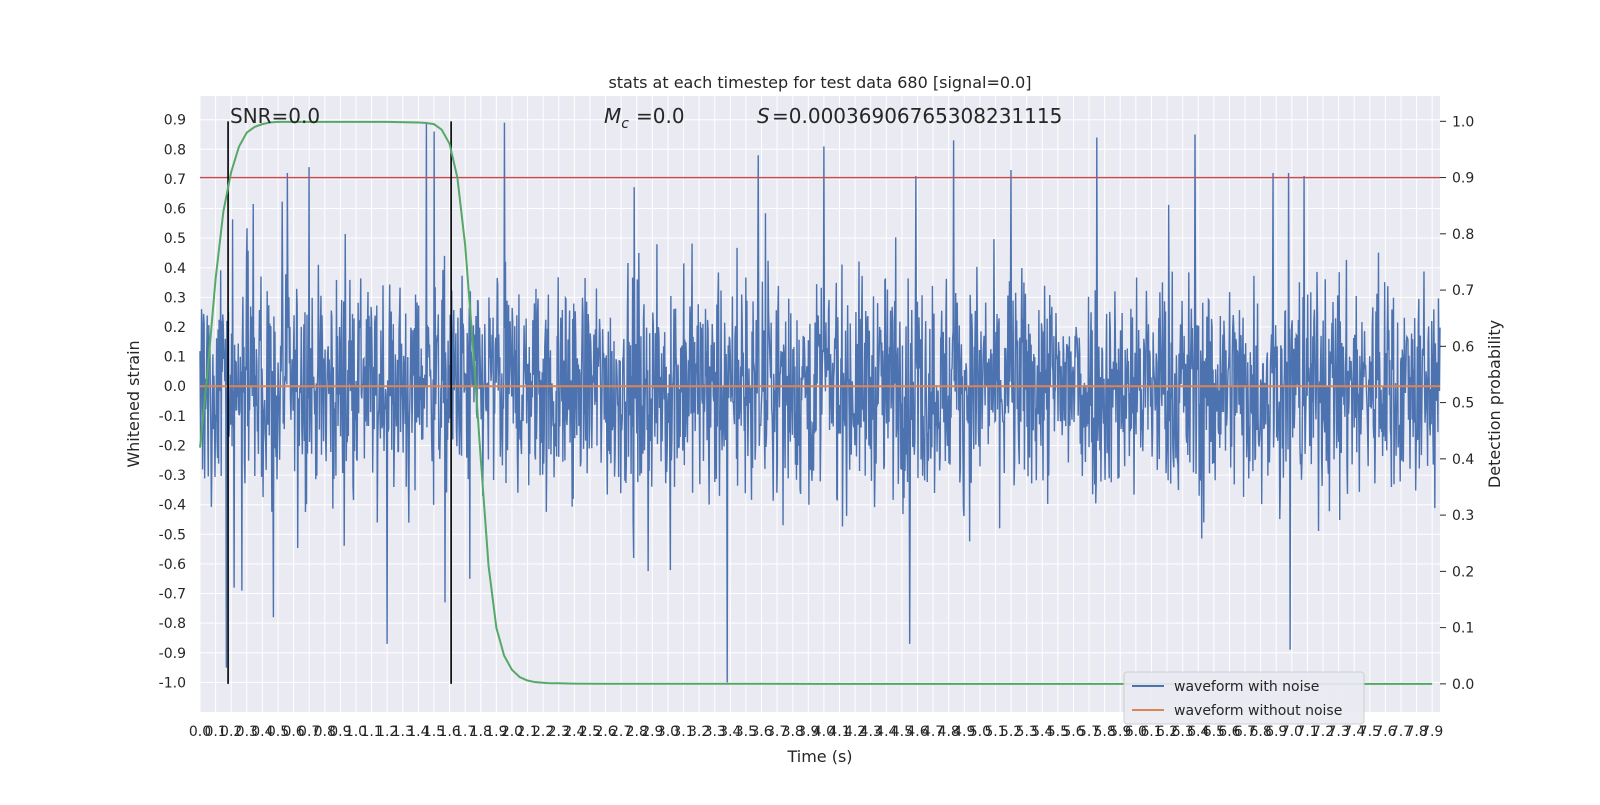 The height and width of the screenshot is (805, 1600). Describe the element at coordinates (1338, 732) in the screenshot. I see `x-tick-label: 7.3` at that location.